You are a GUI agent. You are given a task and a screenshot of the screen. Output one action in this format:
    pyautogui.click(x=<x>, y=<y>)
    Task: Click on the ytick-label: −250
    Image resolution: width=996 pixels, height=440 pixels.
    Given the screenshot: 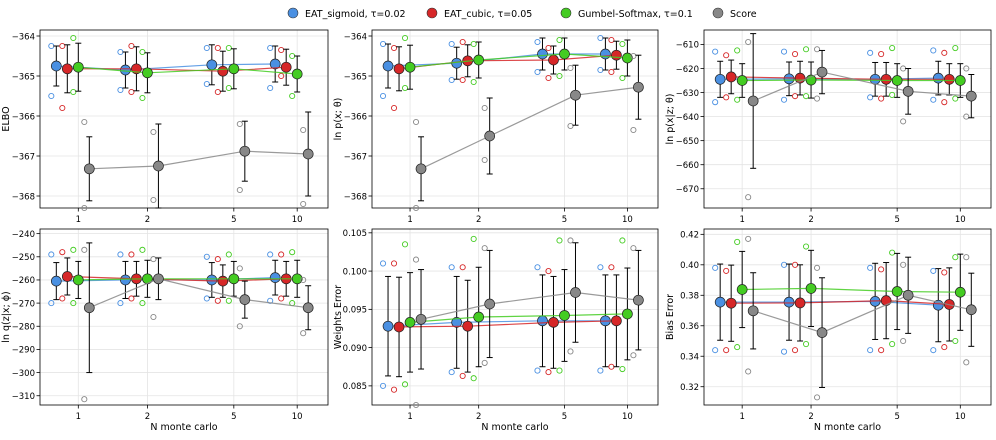 What is the action you would take?
    pyautogui.click(x=23, y=258)
    